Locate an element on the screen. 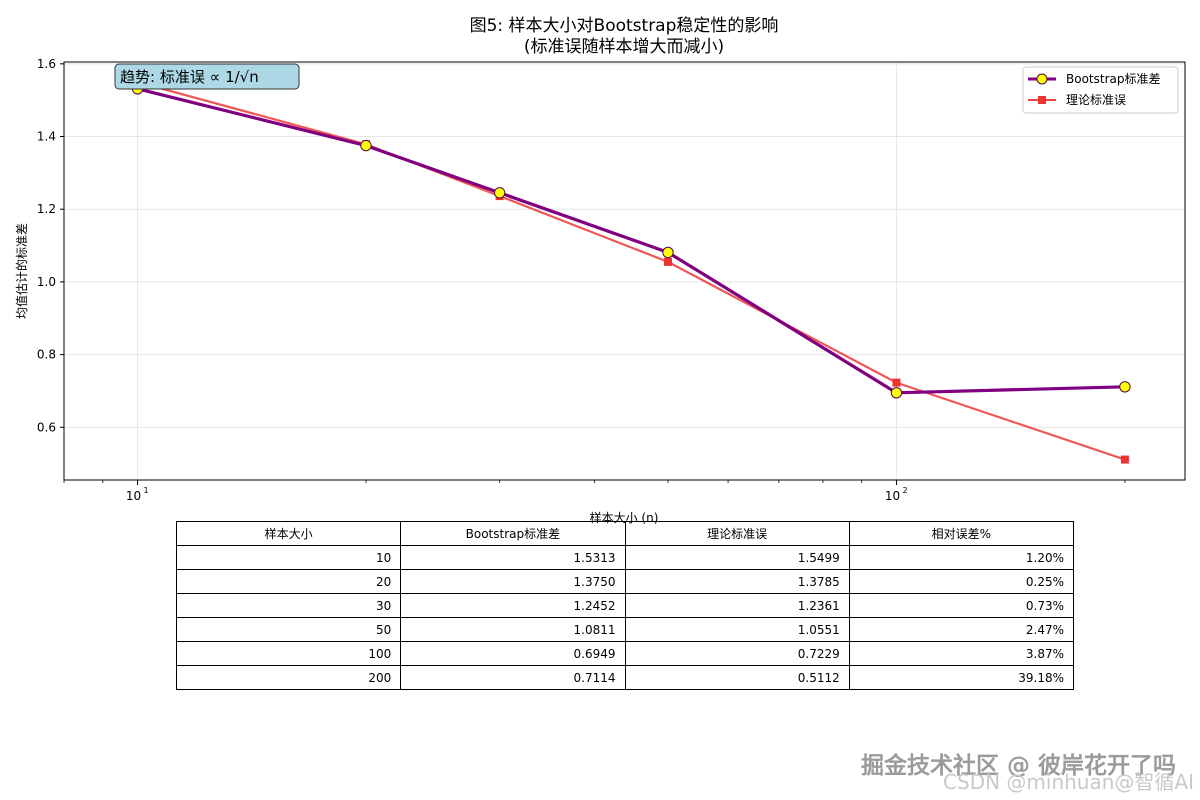  annotation-box: 趋势: 标准误 ∝ 1/√n is located at coordinates (207, 76).